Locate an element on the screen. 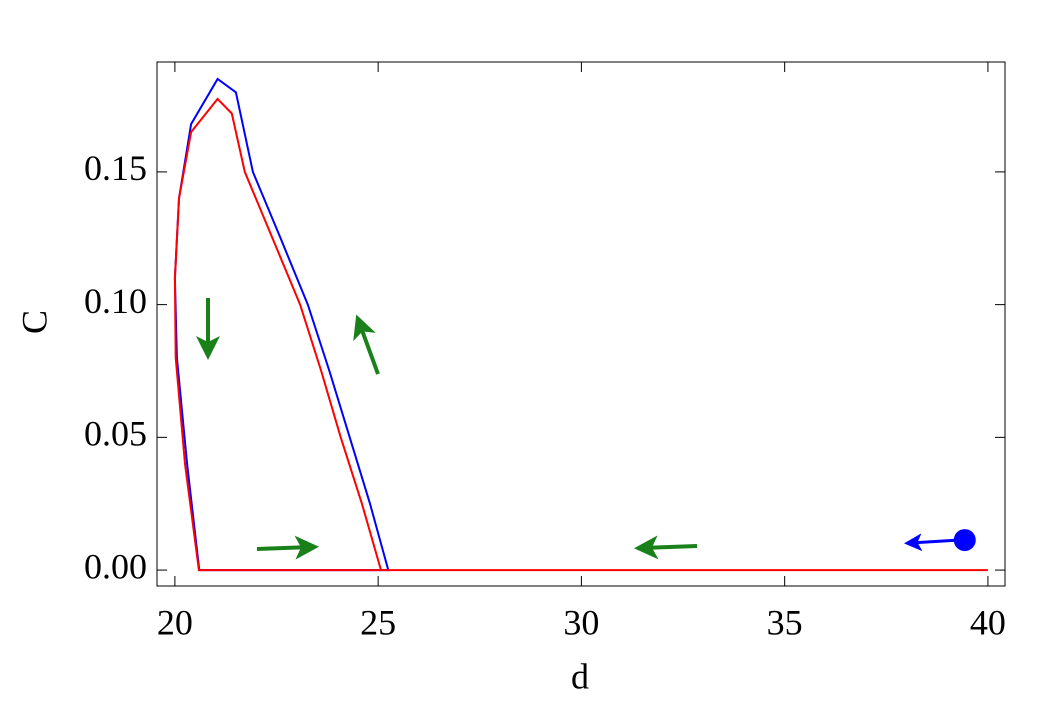 Image resolution: width=1062 pixels, height=715 pixels. x-tick-label: 35 is located at coordinates (785, 622).